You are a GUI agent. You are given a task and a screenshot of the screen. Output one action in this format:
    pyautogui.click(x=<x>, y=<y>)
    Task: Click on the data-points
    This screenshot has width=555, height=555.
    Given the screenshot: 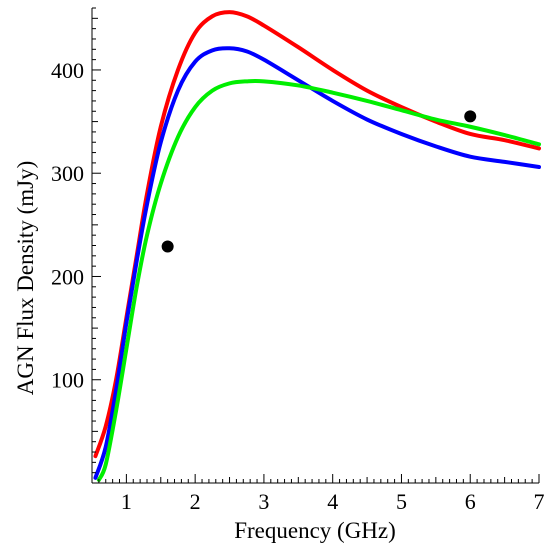 What is the action you would take?
    pyautogui.click(x=319, y=181)
    